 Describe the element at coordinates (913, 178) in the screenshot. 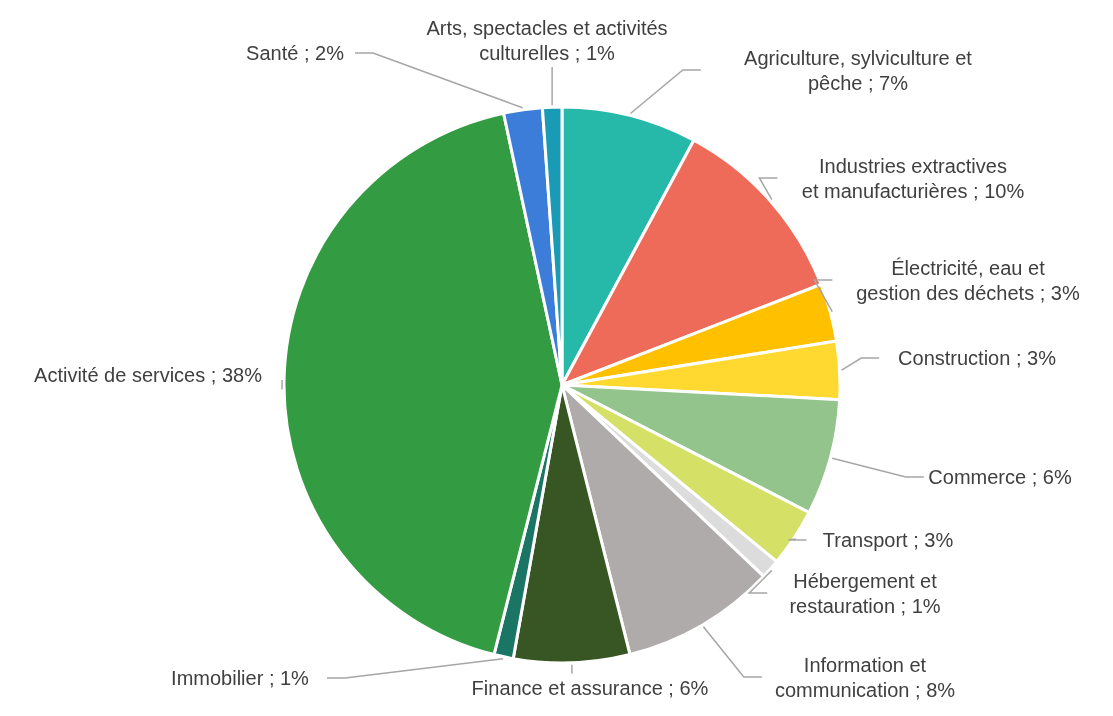

I see `slice-label: Industries extractives et manufacturières ; 10%` at that location.